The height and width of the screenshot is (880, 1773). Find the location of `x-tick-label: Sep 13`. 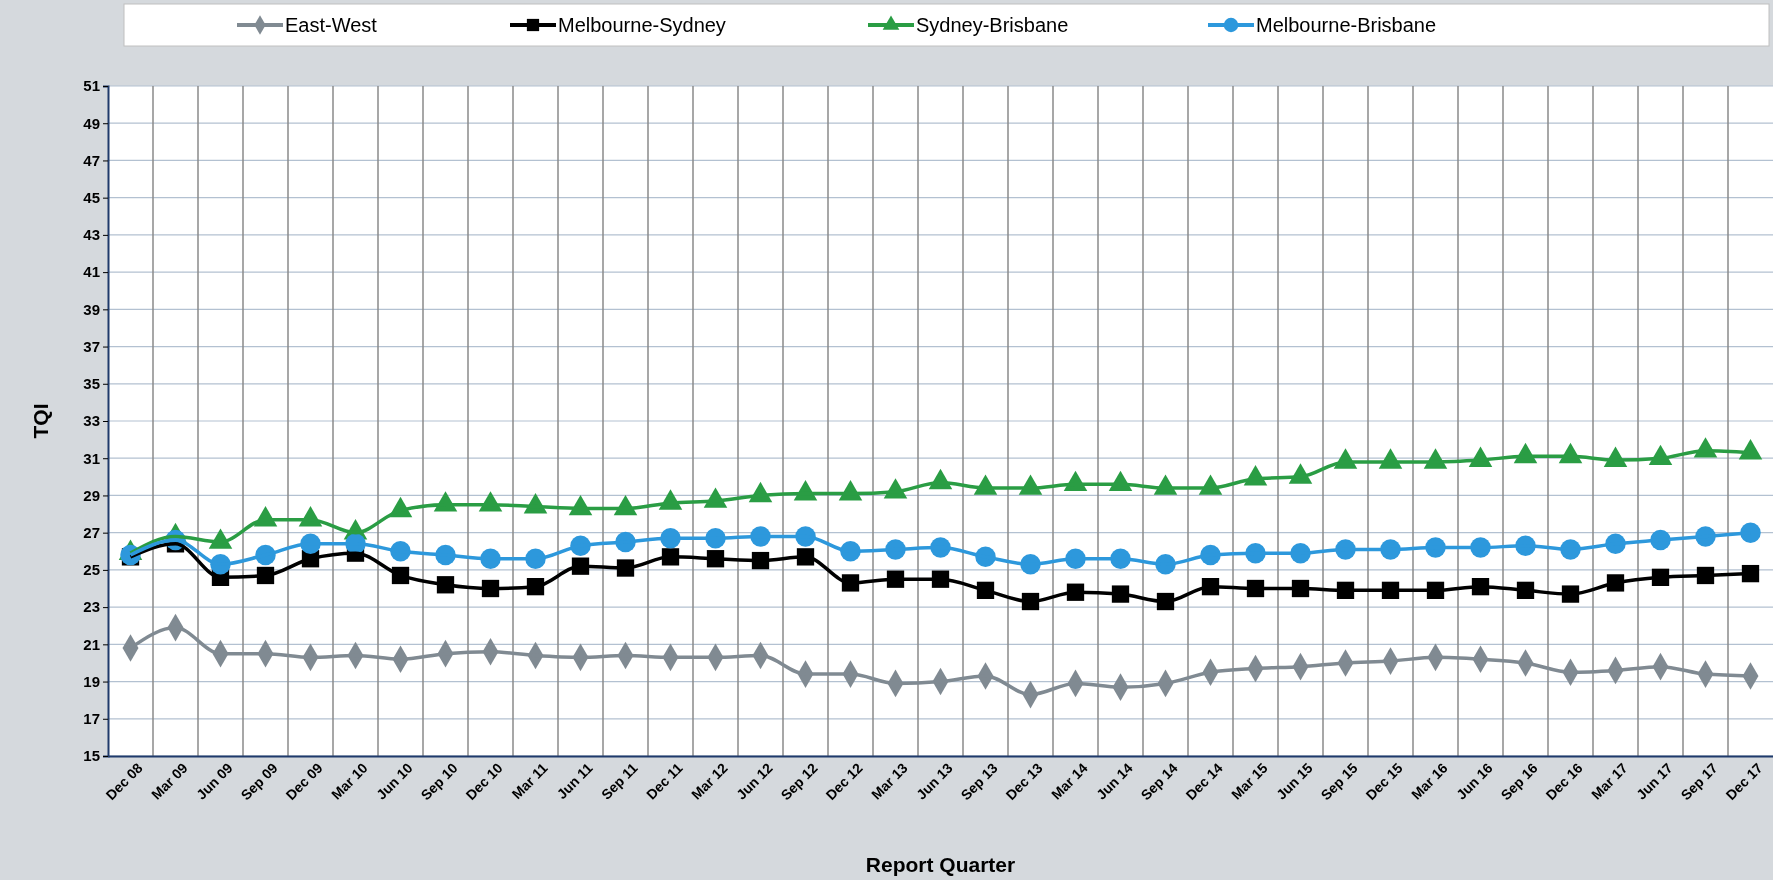

x-tick-label: Sep 13 is located at coordinates (979, 781).